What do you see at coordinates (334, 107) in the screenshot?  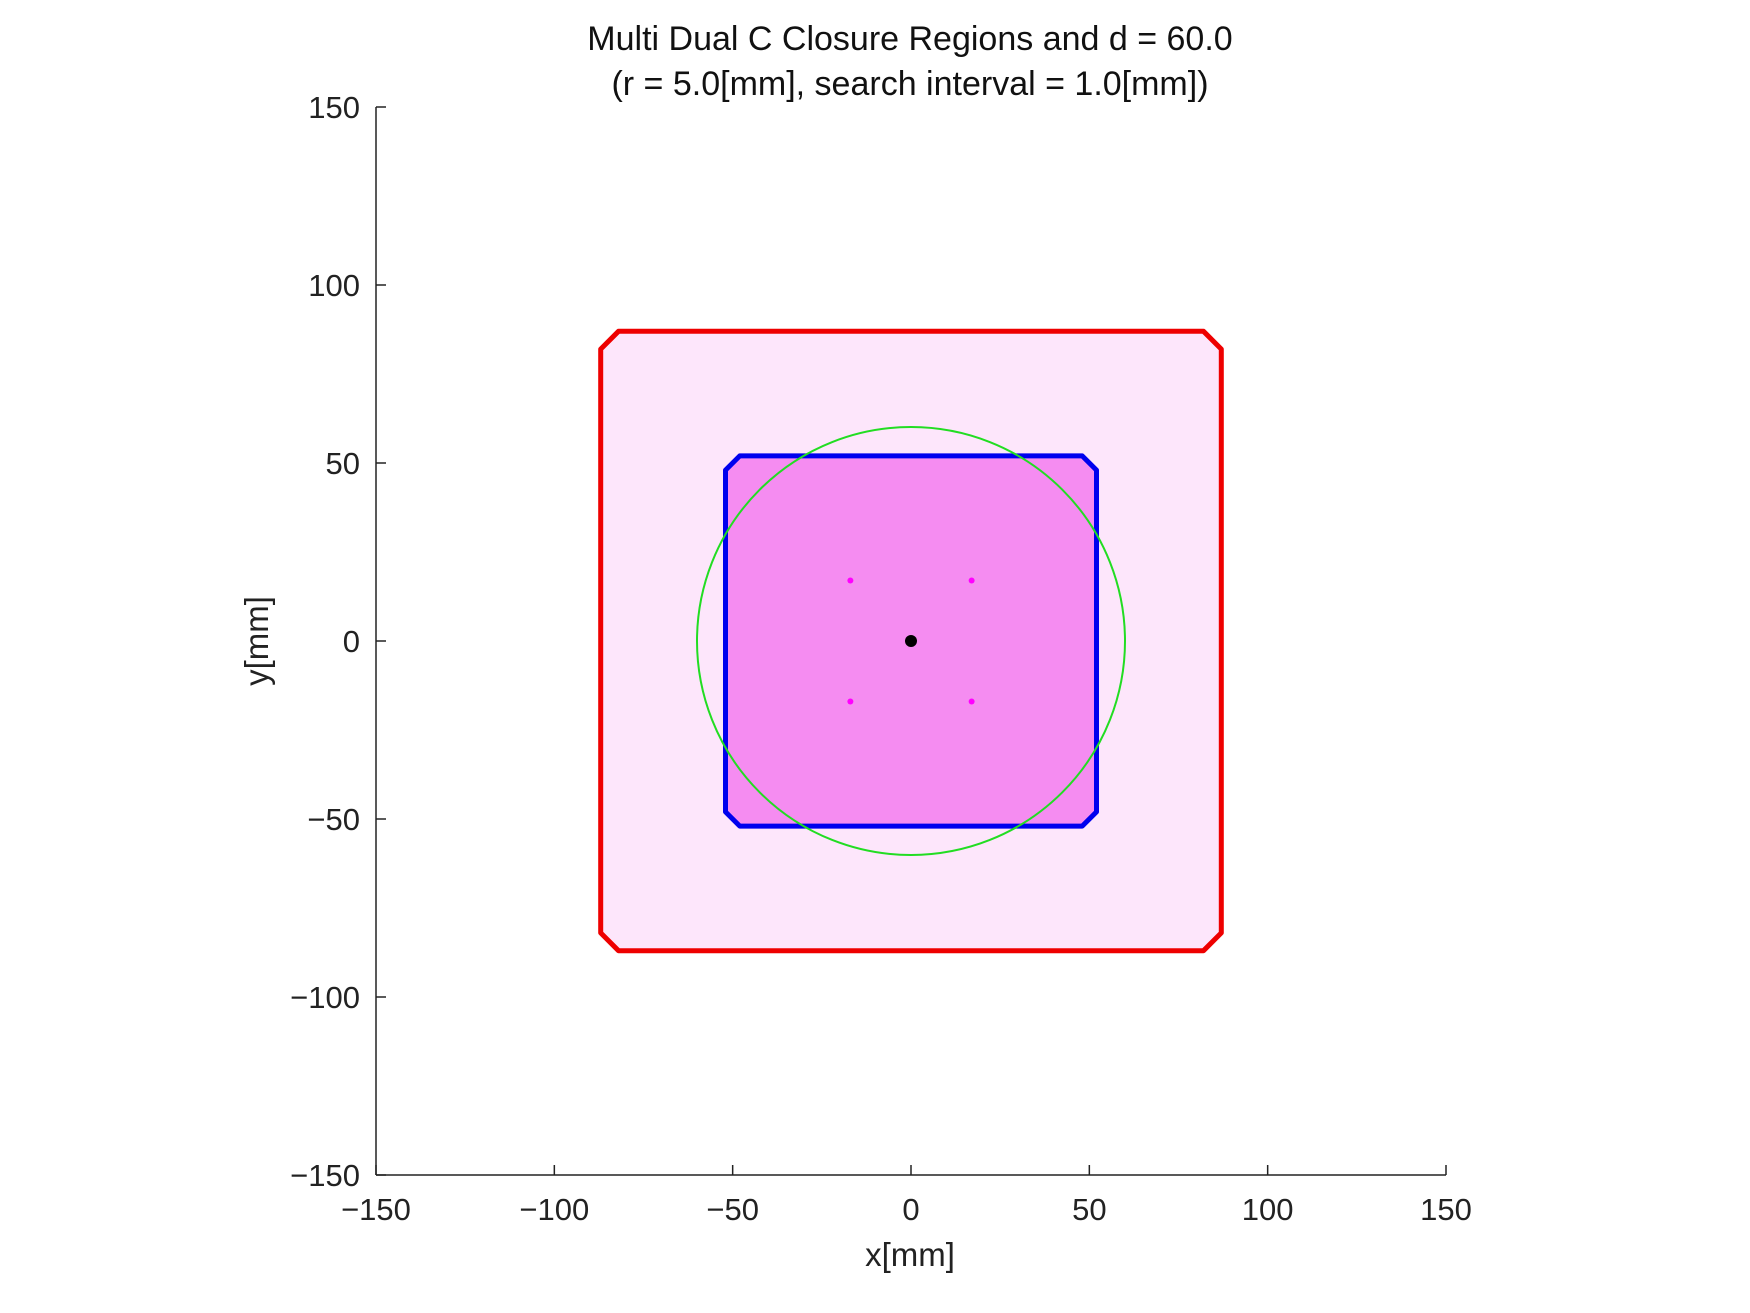 I see `y-tick-label: 150` at bounding box center [334, 107].